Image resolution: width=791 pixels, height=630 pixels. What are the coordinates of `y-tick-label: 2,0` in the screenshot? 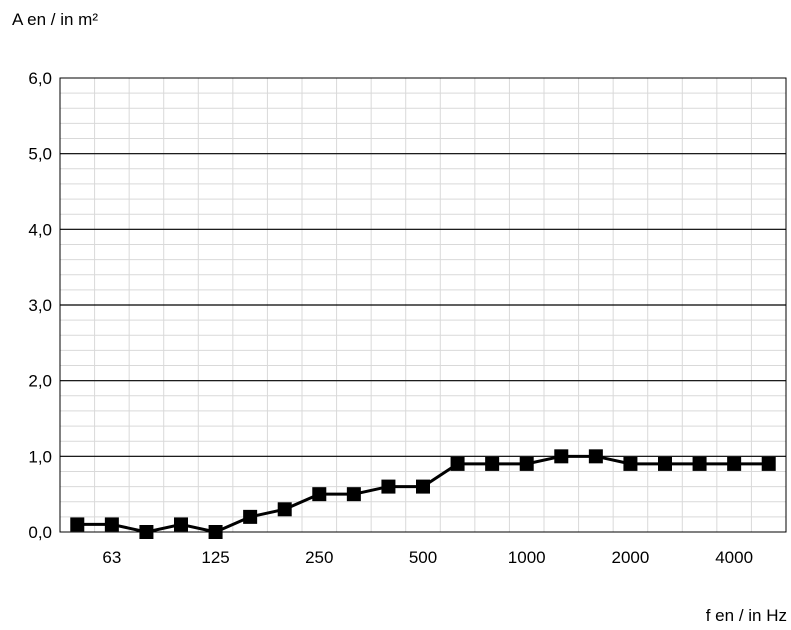 It's located at (40, 381).